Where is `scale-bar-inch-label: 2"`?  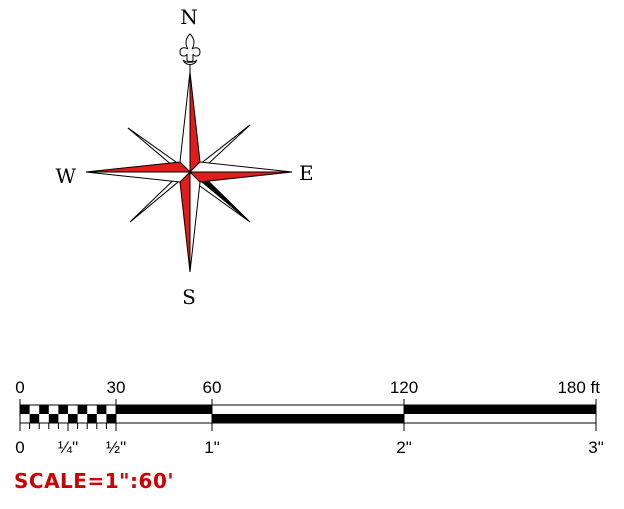 scale-bar-inch-label: 2" is located at coordinates (404, 447).